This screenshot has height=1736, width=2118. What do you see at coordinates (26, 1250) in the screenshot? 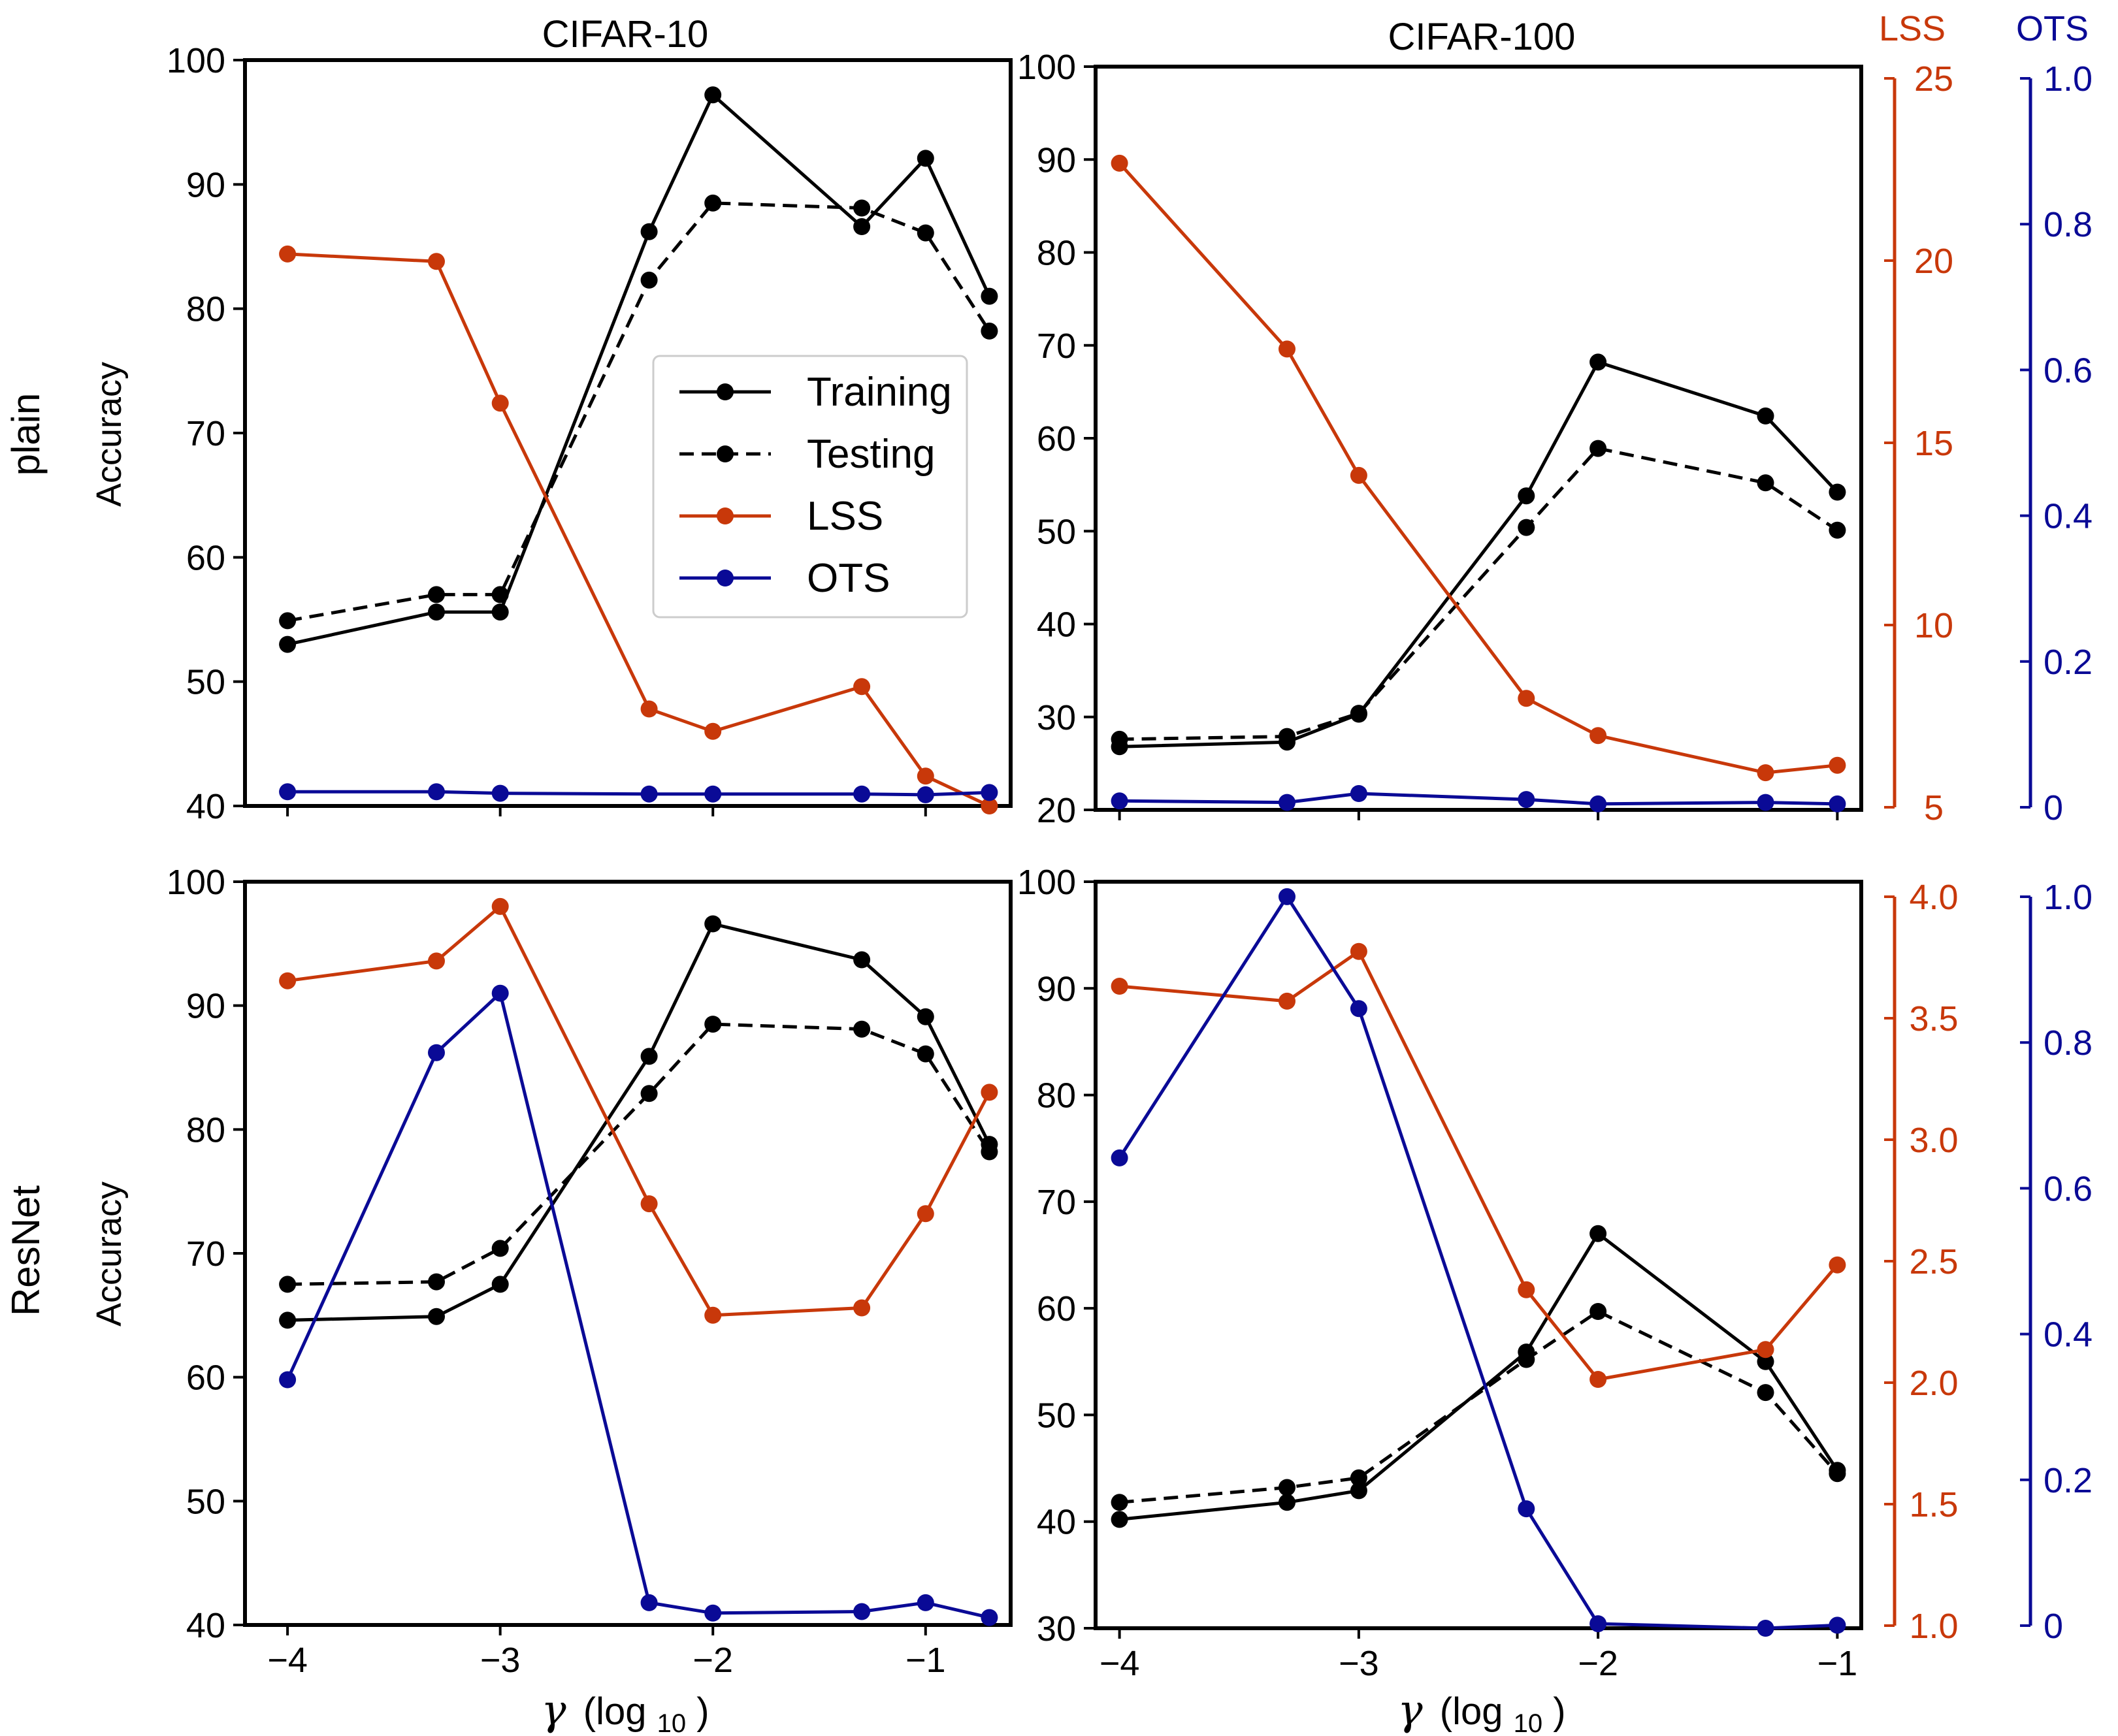
I see `row-label-resnet: ResNet` at bounding box center [26, 1250].